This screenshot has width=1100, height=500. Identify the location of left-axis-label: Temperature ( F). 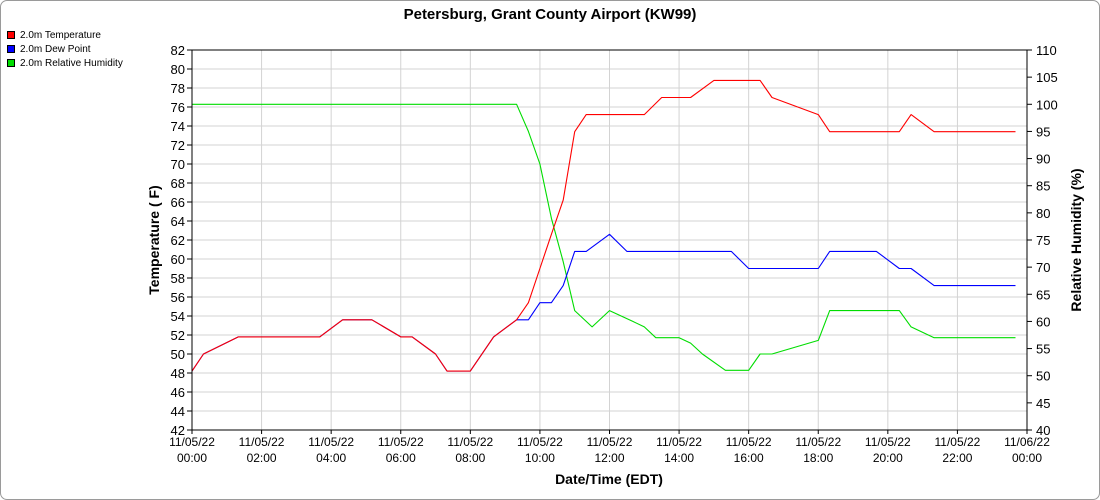
(154, 239).